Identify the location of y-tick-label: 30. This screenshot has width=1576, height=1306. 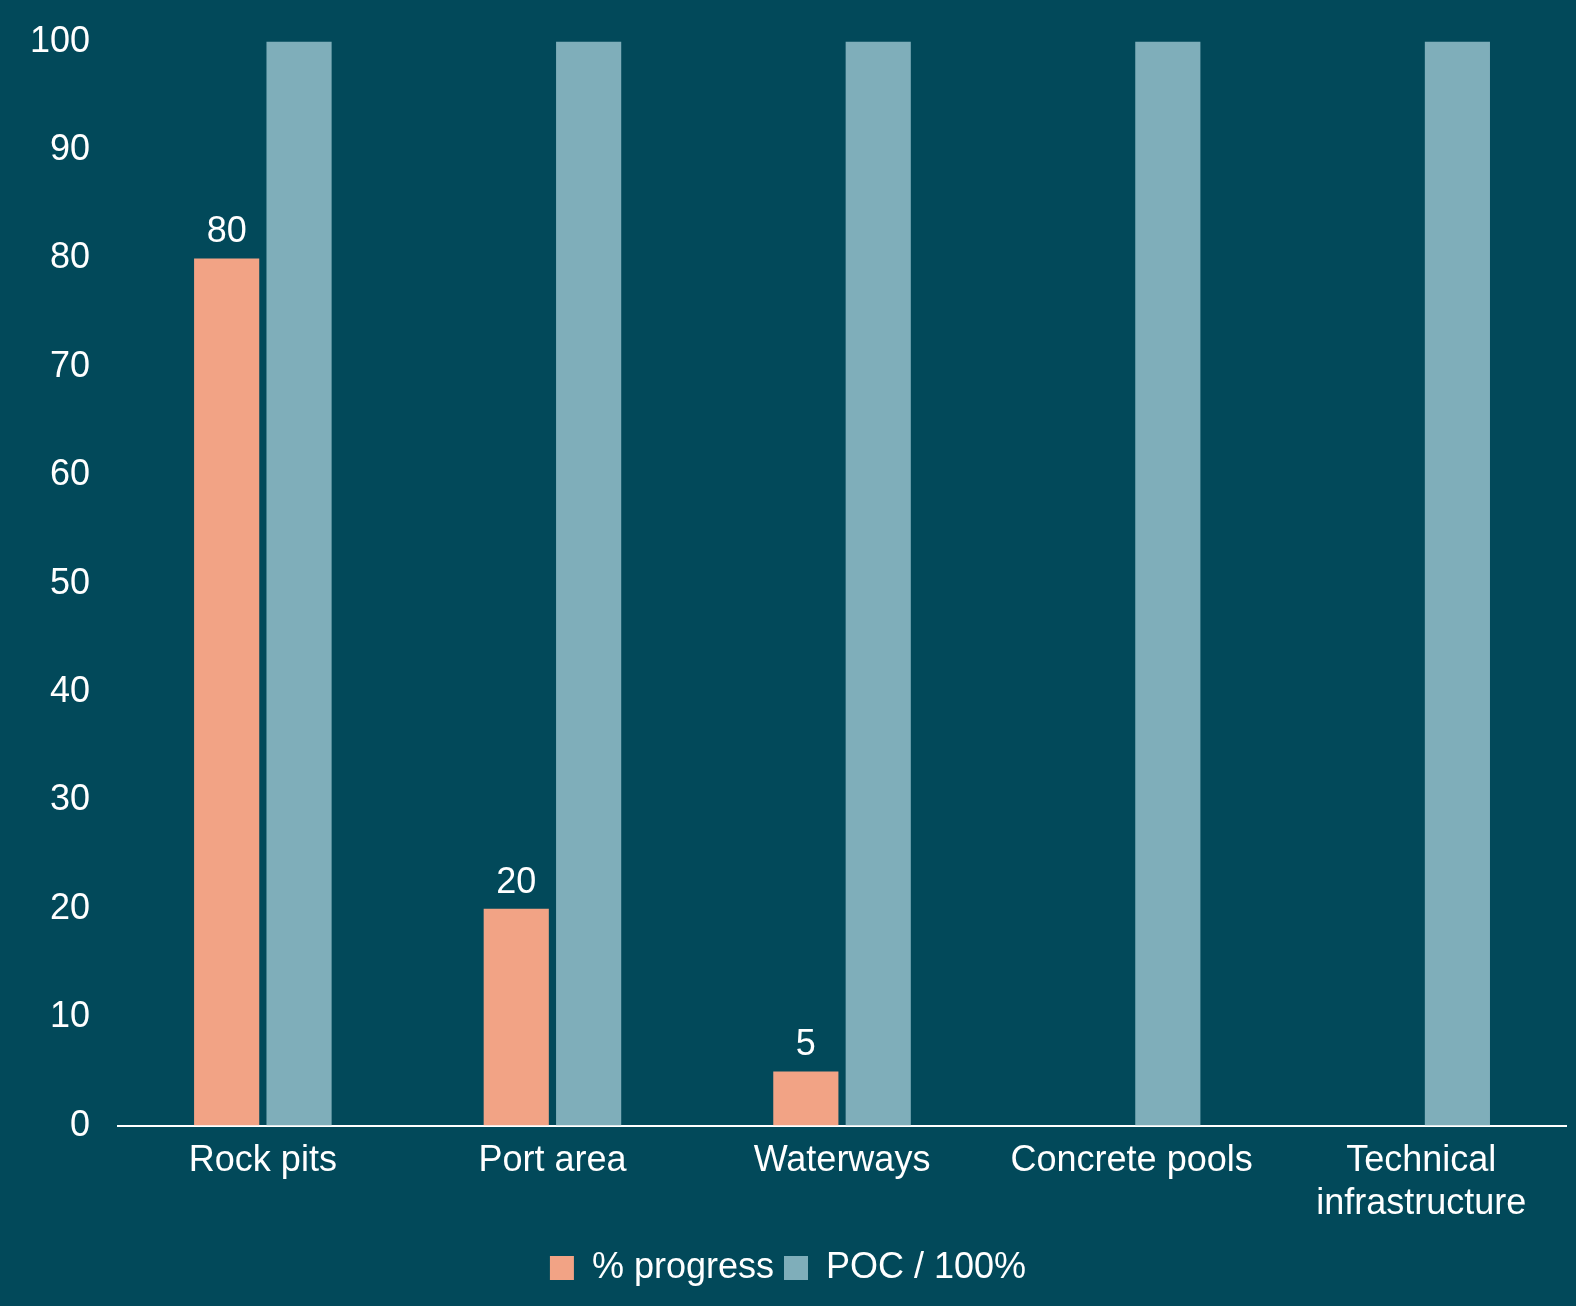
(70, 798).